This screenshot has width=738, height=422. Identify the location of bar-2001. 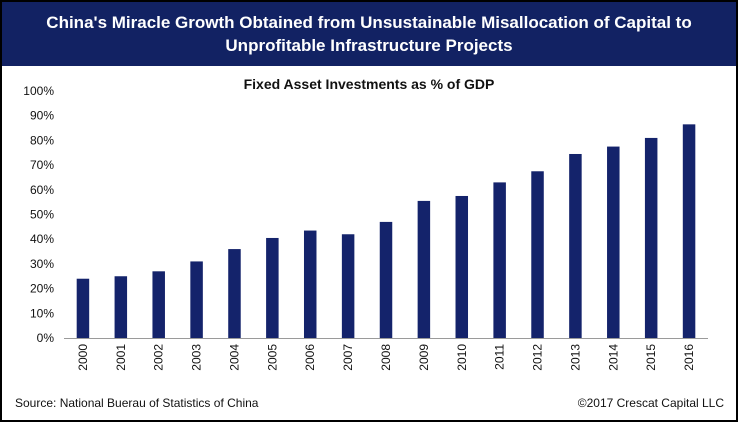
(121, 307).